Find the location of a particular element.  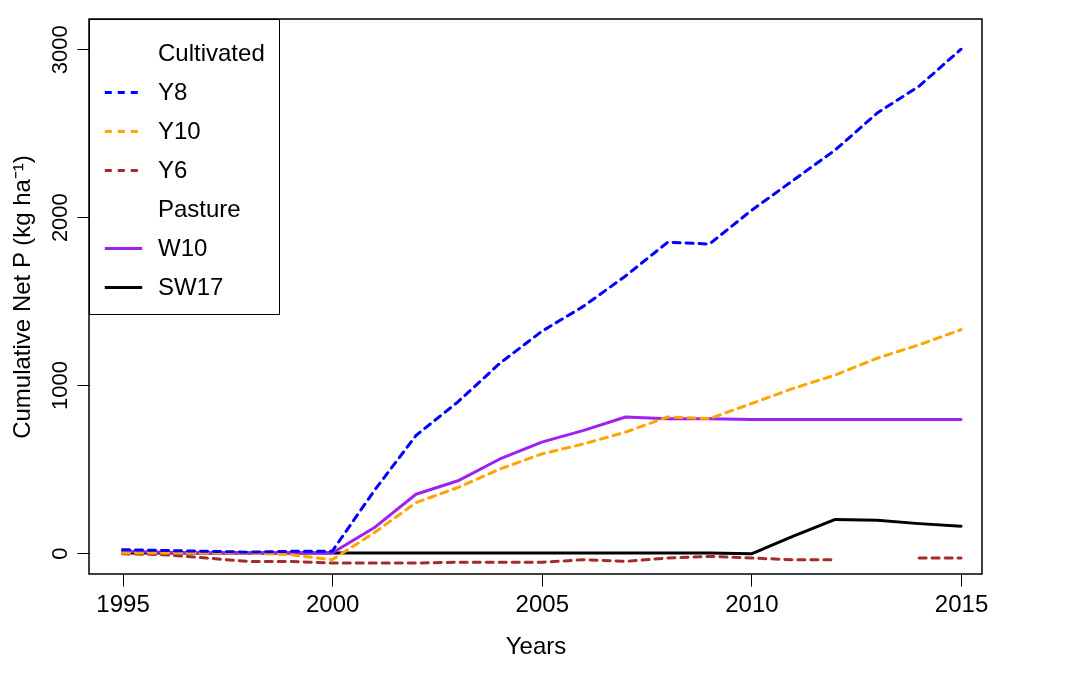

x-tick-label: 2000 is located at coordinates (332, 603).